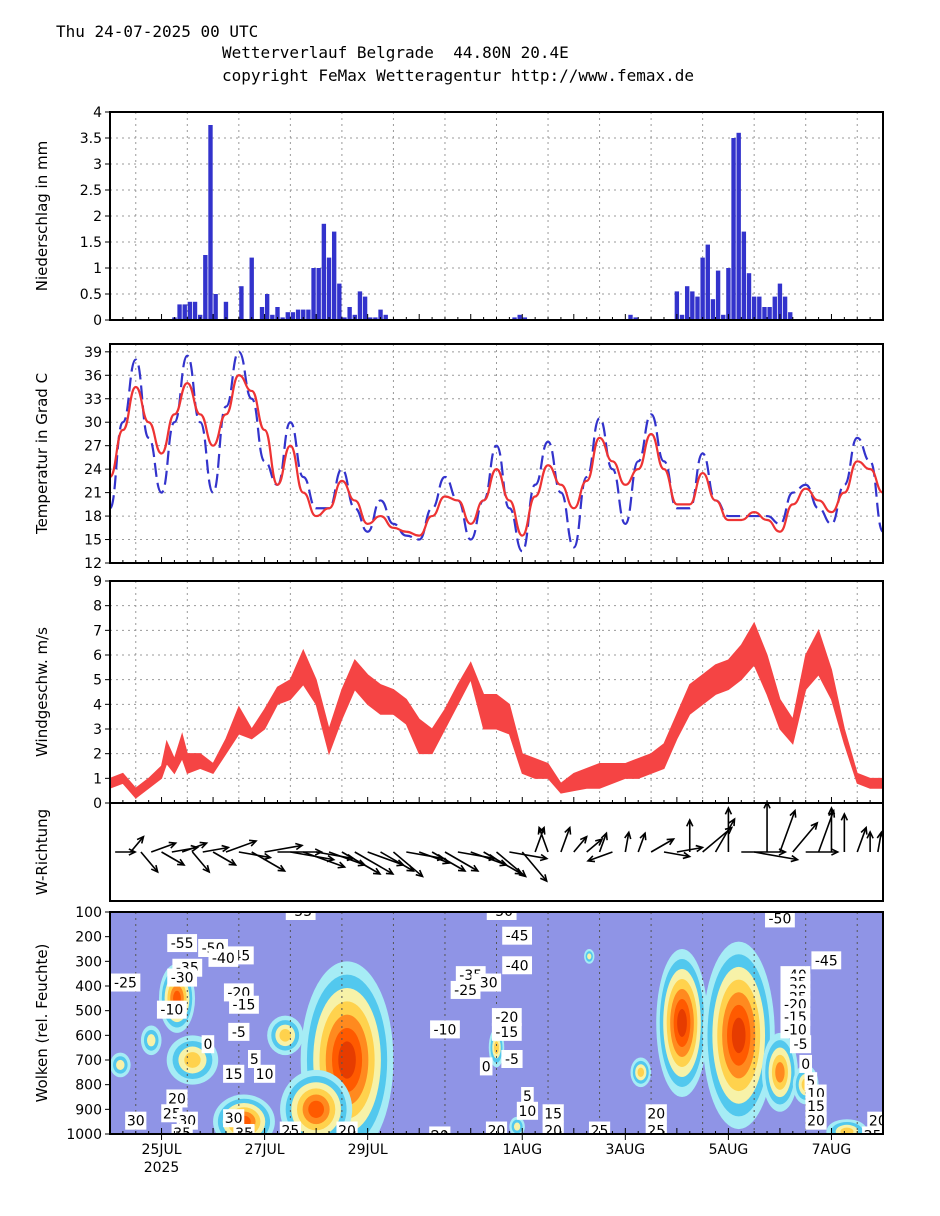 The height and width of the screenshot is (1216, 940). Describe the element at coordinates (512, 1059) in the screenshot. I see `contour-label: -5` at that location.